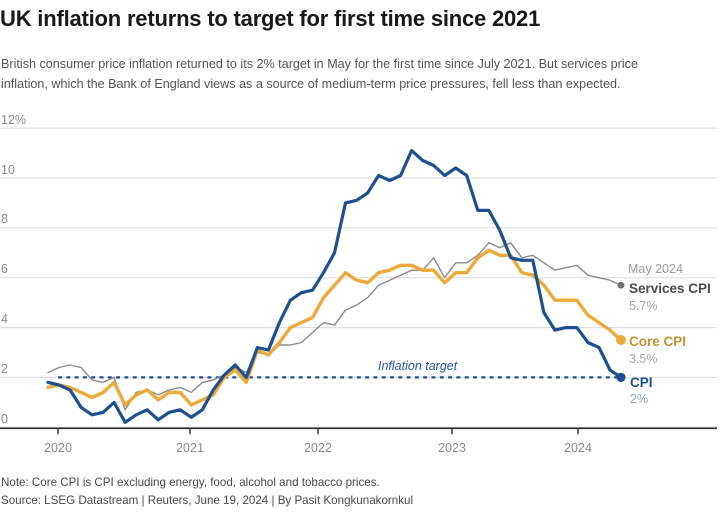  Describe the element at coordinates (670, 288) in the screenshot. I see `series-label-services-cpi: Services CPI` at that location.